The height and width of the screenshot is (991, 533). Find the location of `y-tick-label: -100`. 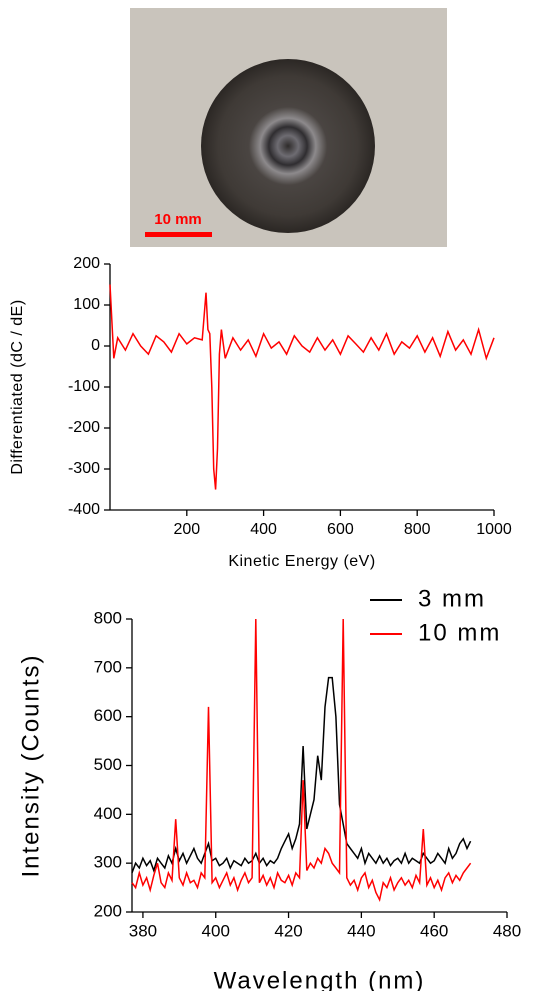

y-tick-label: -100 is located at coordinates (84, 386).